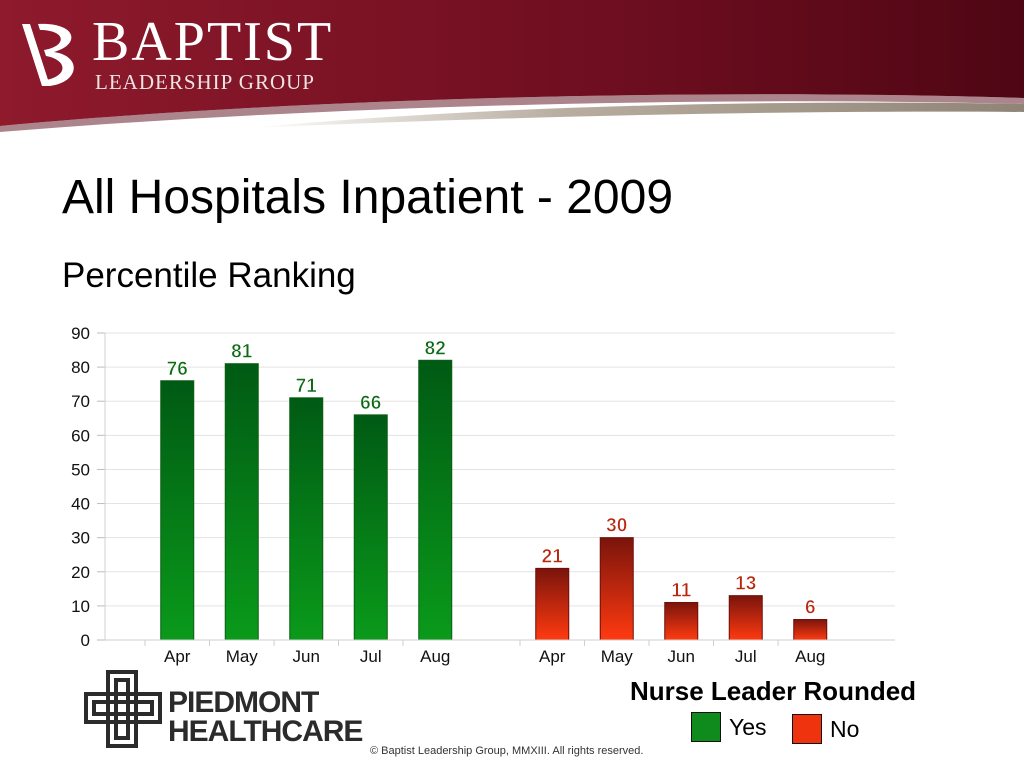 Image resolution: width=1024 pixels, height=768 pixels. What do you see at coordinates (500, 652) in the screenshot?
I see `x-axis: Apr May Jun Jul Aug Apr May Jun Jul Aug` at bounding box center [500, 652].